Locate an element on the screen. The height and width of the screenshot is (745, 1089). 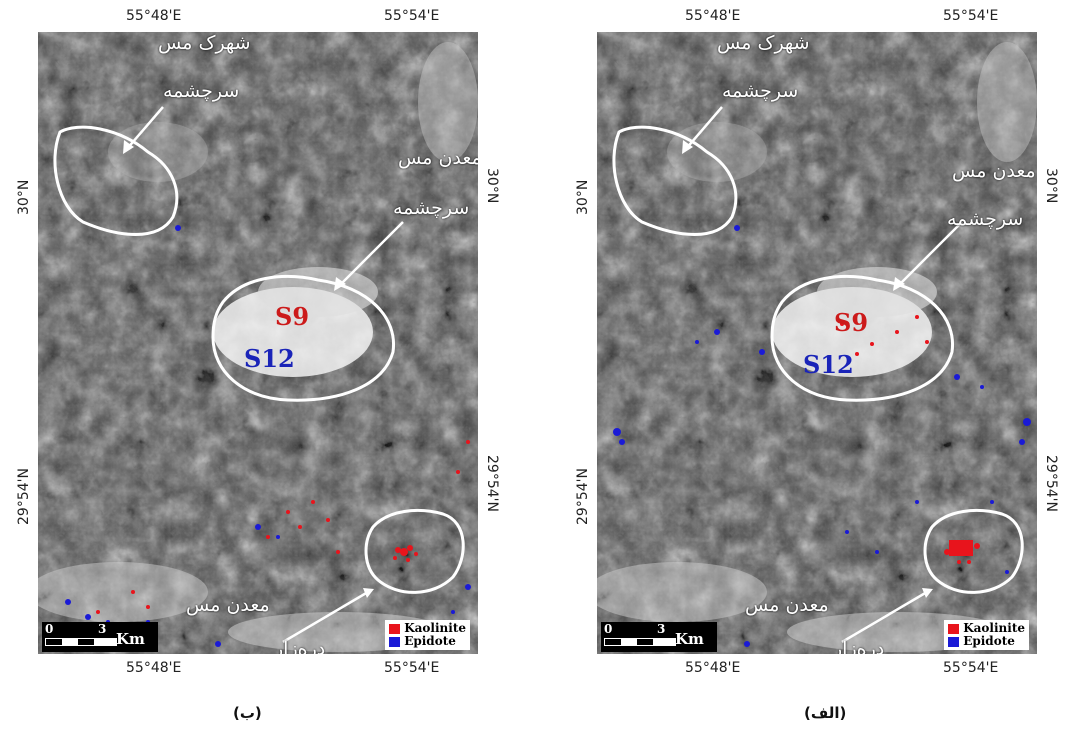
caption-alef: (الف) is located at coordinates (825, 713).